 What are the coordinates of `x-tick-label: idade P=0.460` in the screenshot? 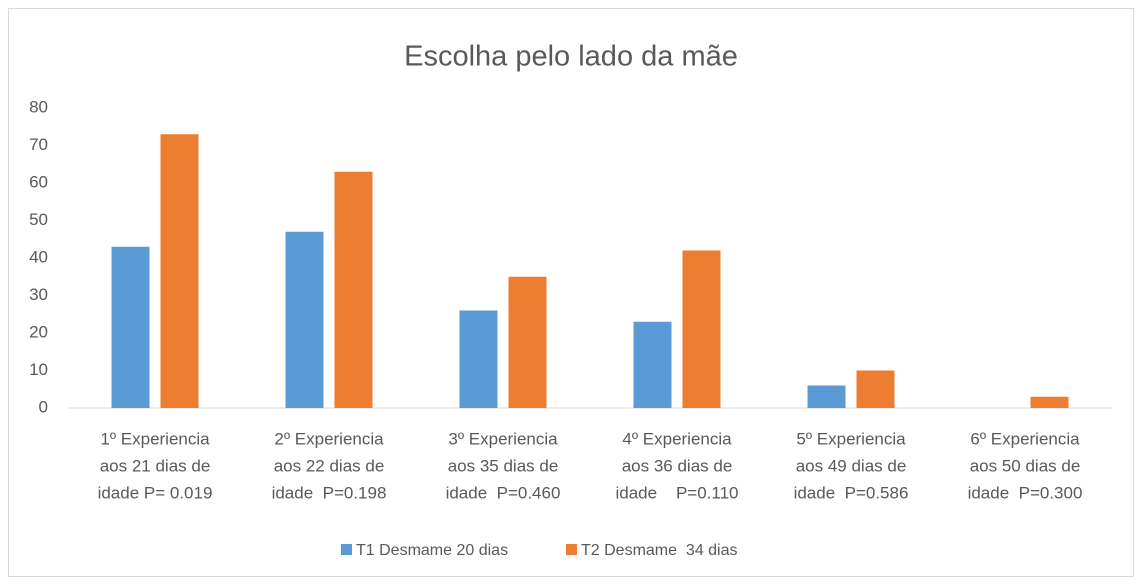 It's located at (503, 492).